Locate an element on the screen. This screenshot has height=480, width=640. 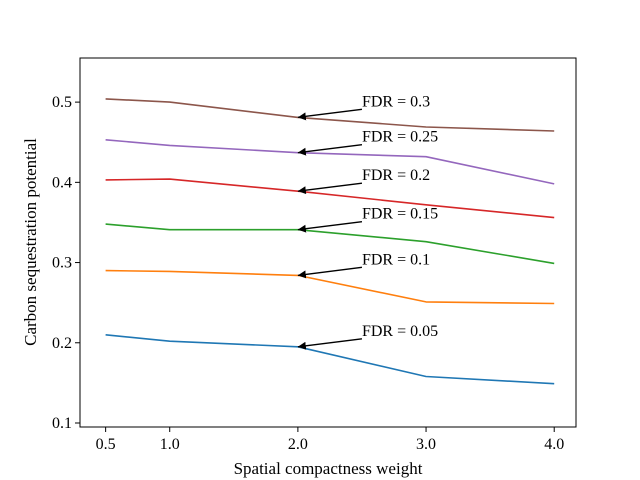
y-tick-label: 0.1 is located at coordinates (62, 423).